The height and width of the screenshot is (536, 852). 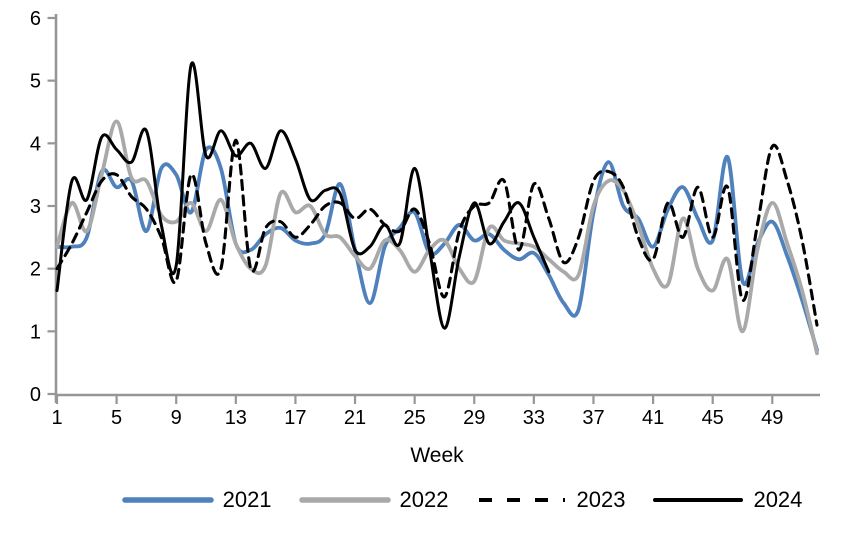 I want to click on x-tick-label: 5, so click(x=116, y=418).